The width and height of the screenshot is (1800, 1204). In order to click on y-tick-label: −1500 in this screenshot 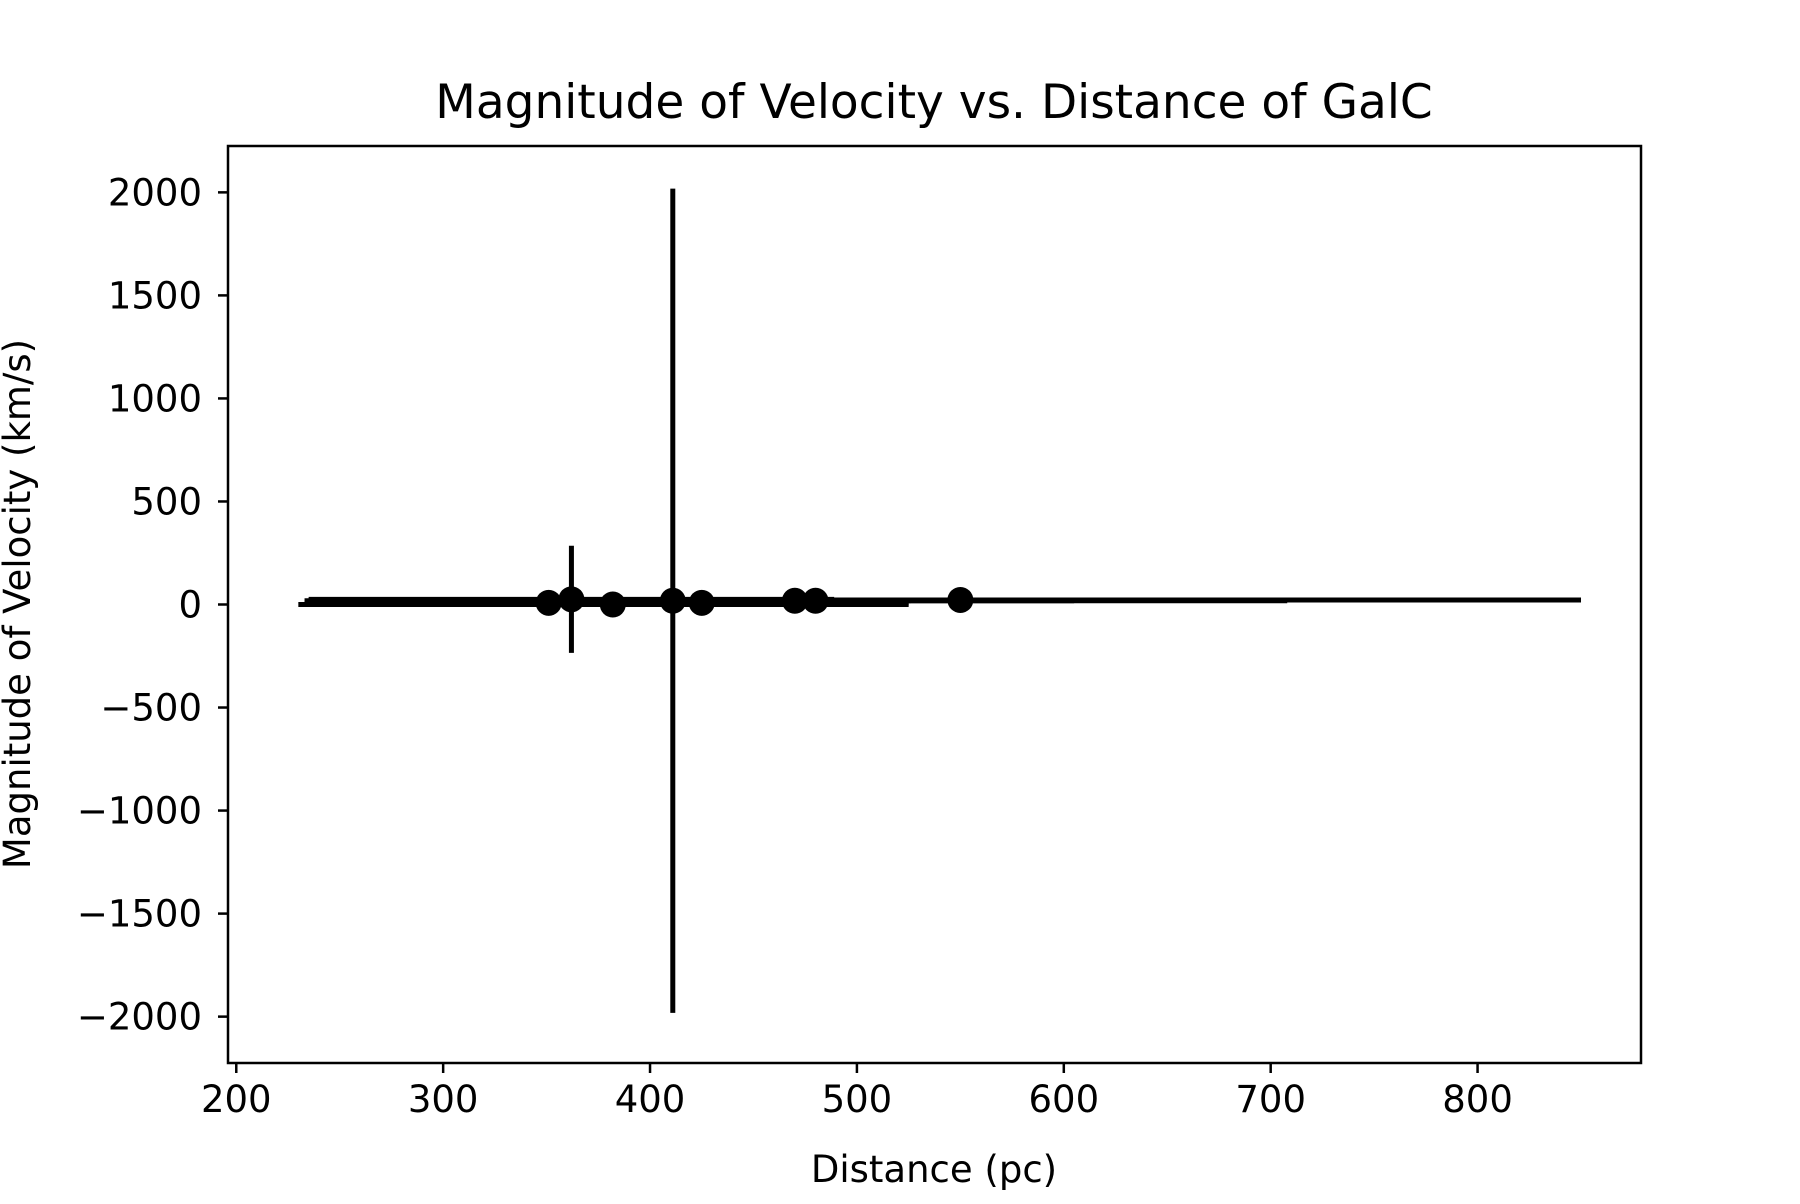, I will do `click(139, 914)`.